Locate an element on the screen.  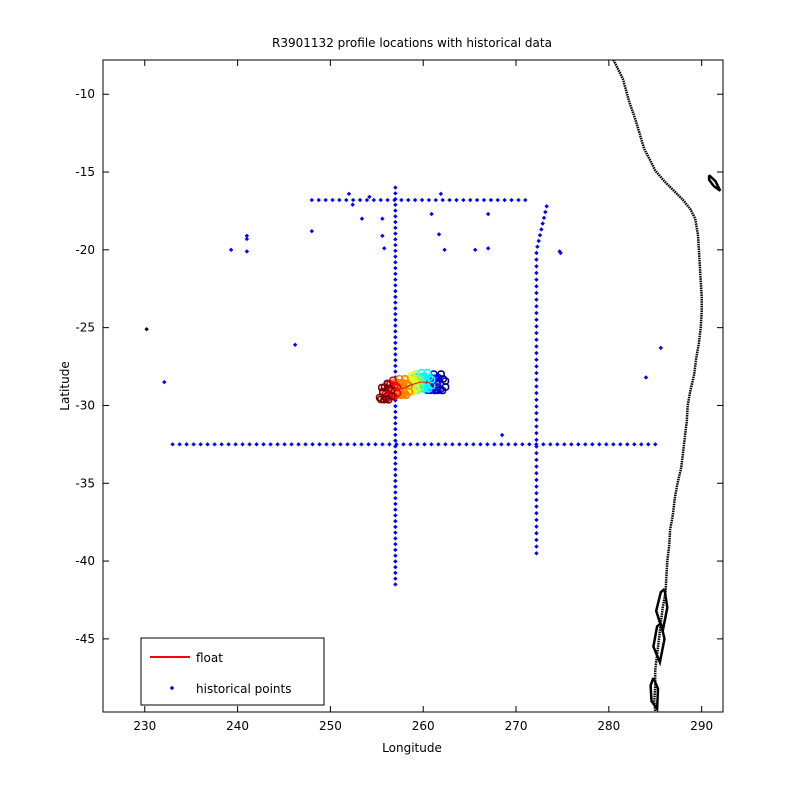
coastline is located at coordinates (657, 386).